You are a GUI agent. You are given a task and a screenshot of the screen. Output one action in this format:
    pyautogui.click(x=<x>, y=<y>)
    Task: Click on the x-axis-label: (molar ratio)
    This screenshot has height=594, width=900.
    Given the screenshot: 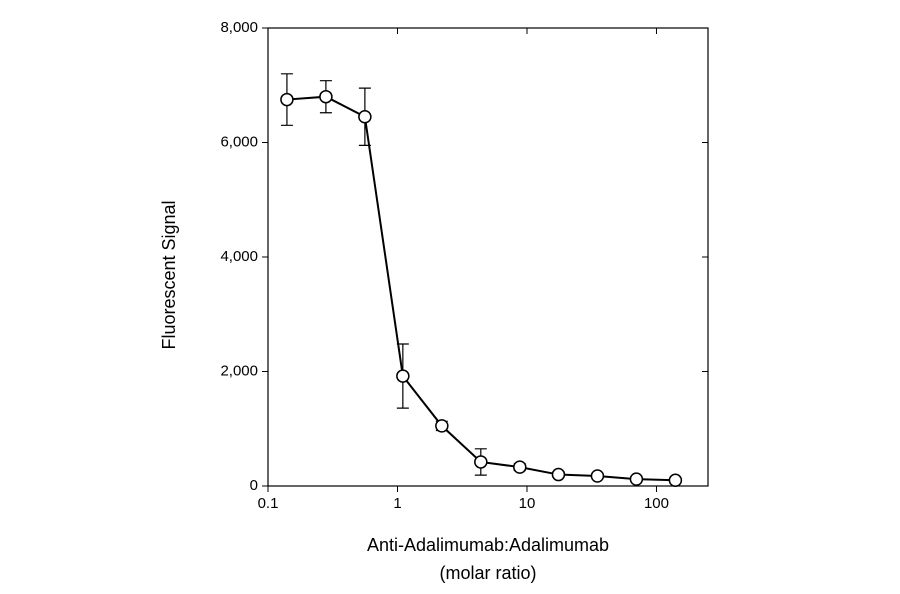 What is the action you would take?
    pyautogui.click(x=487, y=573)
    